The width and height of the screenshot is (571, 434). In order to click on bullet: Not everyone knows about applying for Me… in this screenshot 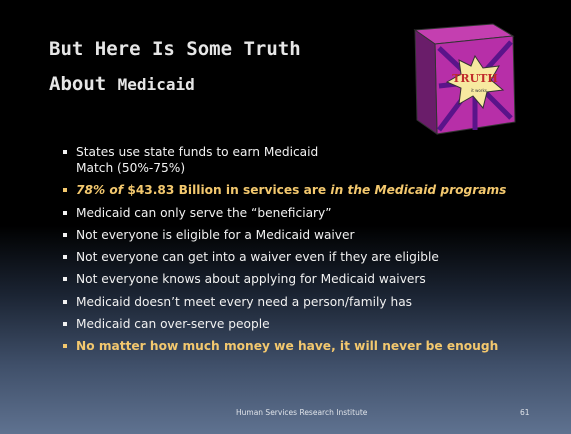, I will do `click(313, 279)`.